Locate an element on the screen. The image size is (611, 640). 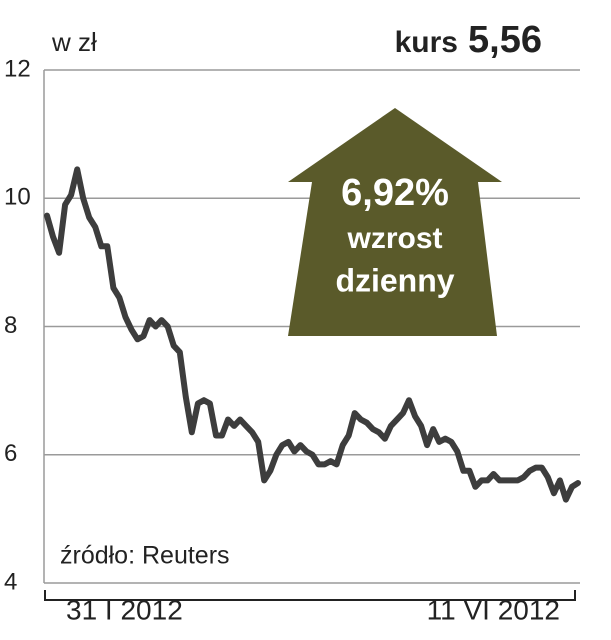
y-axis-label: w zł is located at coordinates (74, 42).